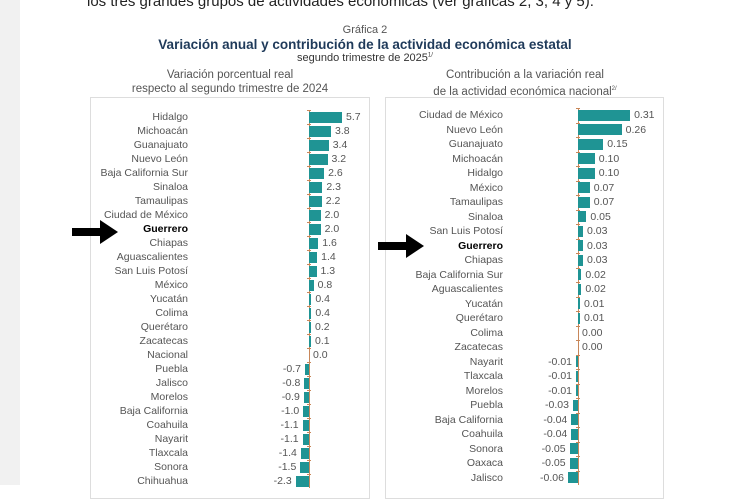  Describe the element at coordinates (168, 453) in the screenshot. I see `category-label: Tlaxcala` at that location.